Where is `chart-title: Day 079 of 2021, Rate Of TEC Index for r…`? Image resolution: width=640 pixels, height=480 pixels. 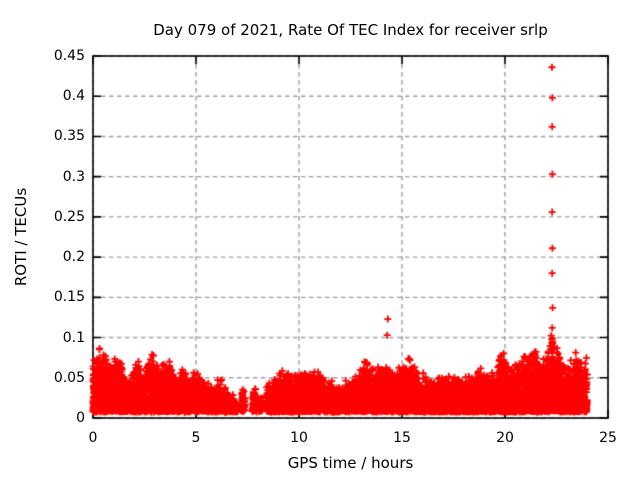
chart-title: Day 079 of 2021, Rate Of TEC Index for r… is located at coordinates (350, 30).